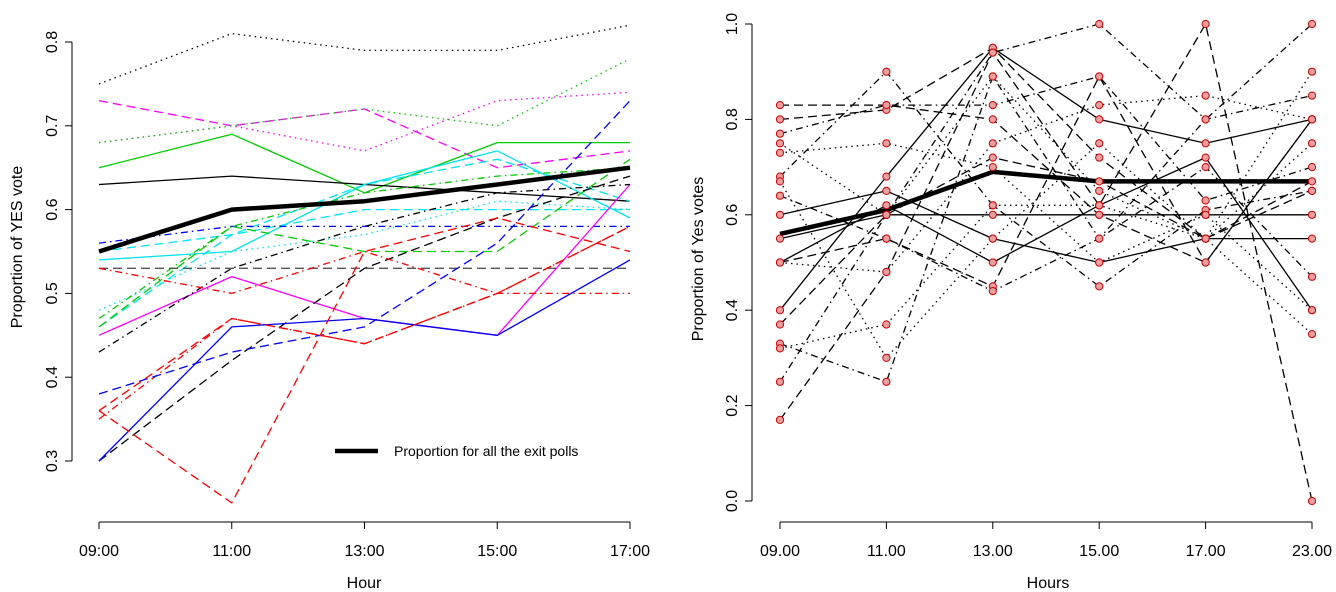  What do you see at coordinates (99, 551) in the screenshot?
I see `left-x-tick-label: 09:00` at bounding box center [99, 551].